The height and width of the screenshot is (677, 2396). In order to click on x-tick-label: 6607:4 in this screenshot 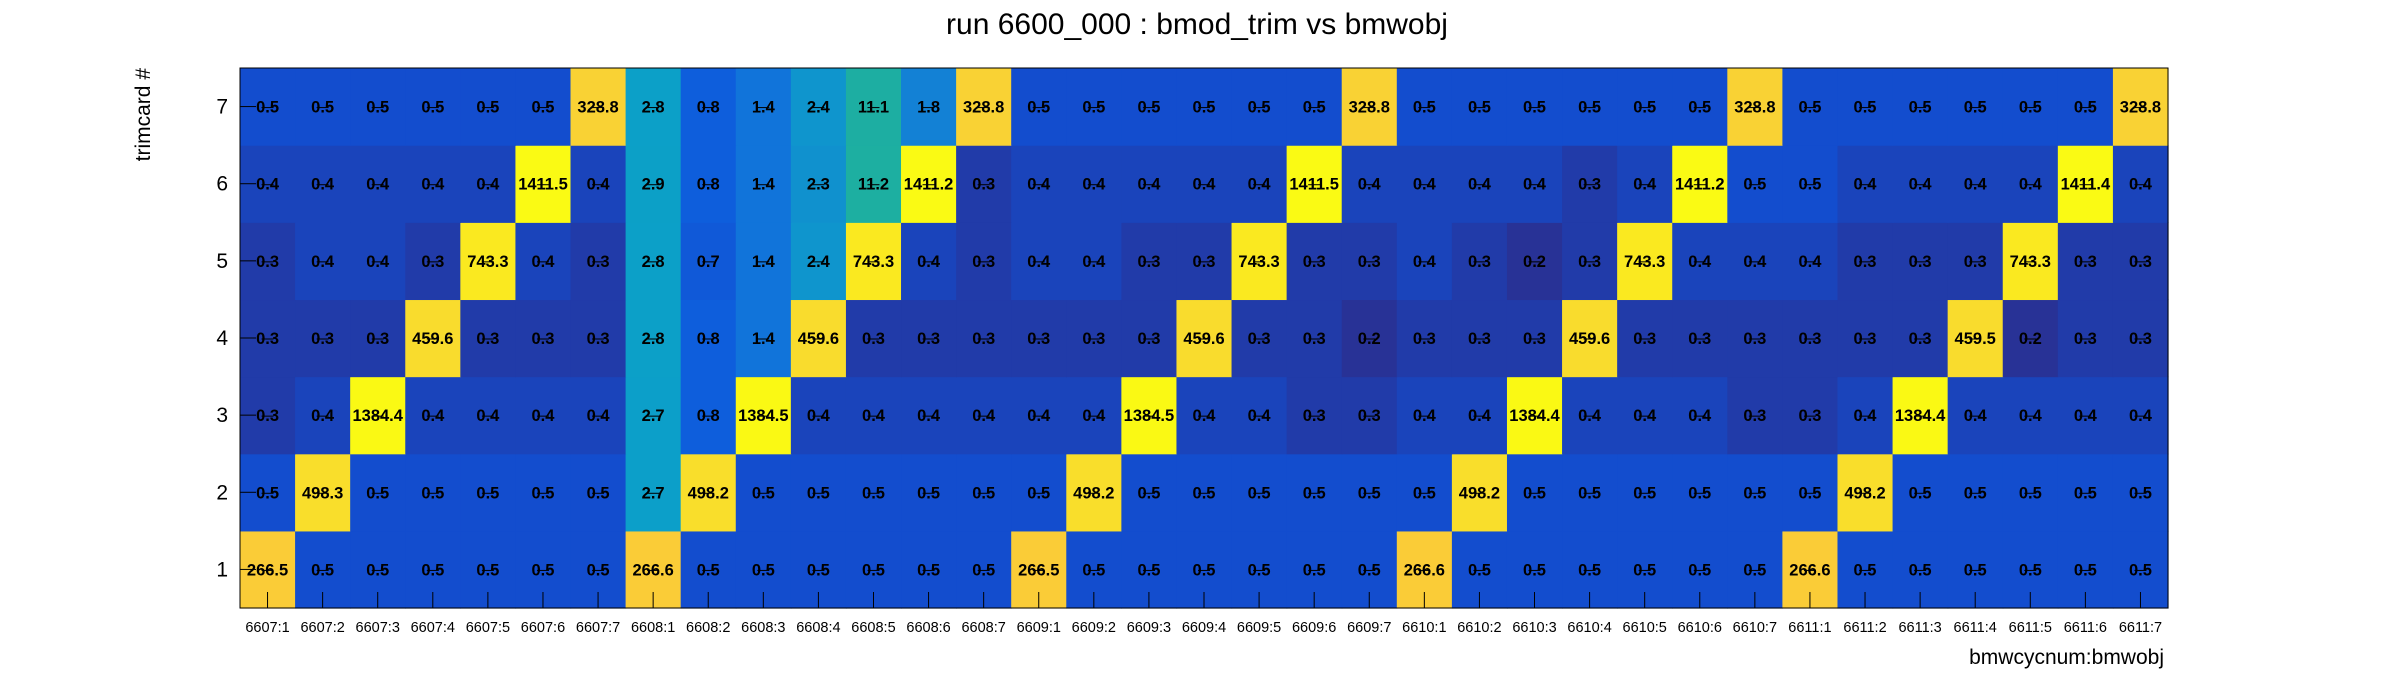, I will do `click(433, 628)`.